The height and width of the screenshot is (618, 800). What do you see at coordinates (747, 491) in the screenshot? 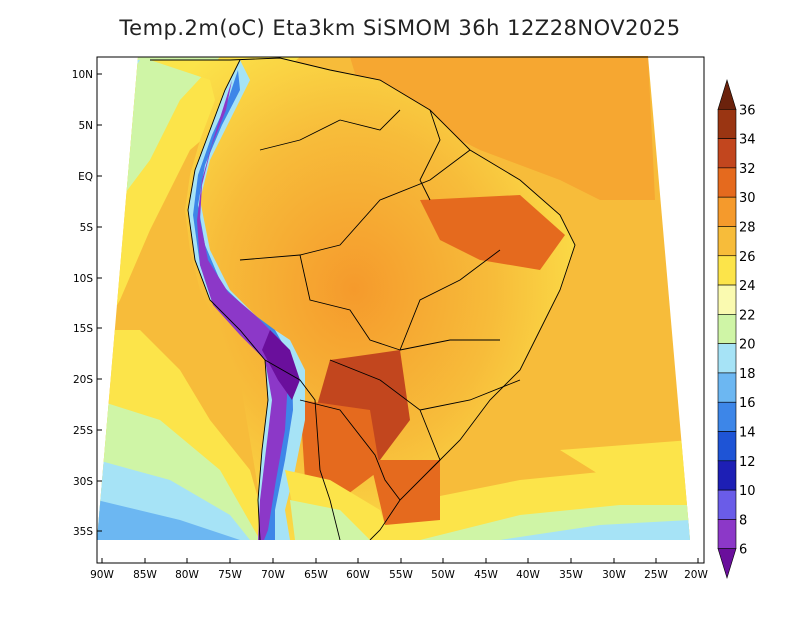
I see `colorbar-label: 10` at bounding box center [747, 491].